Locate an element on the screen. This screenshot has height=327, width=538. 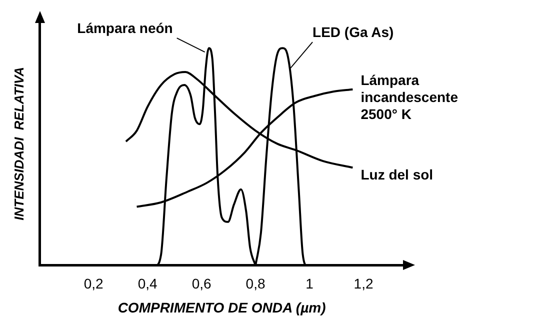
x-tick-label: 0,2 is located at coordinates (94, 284).